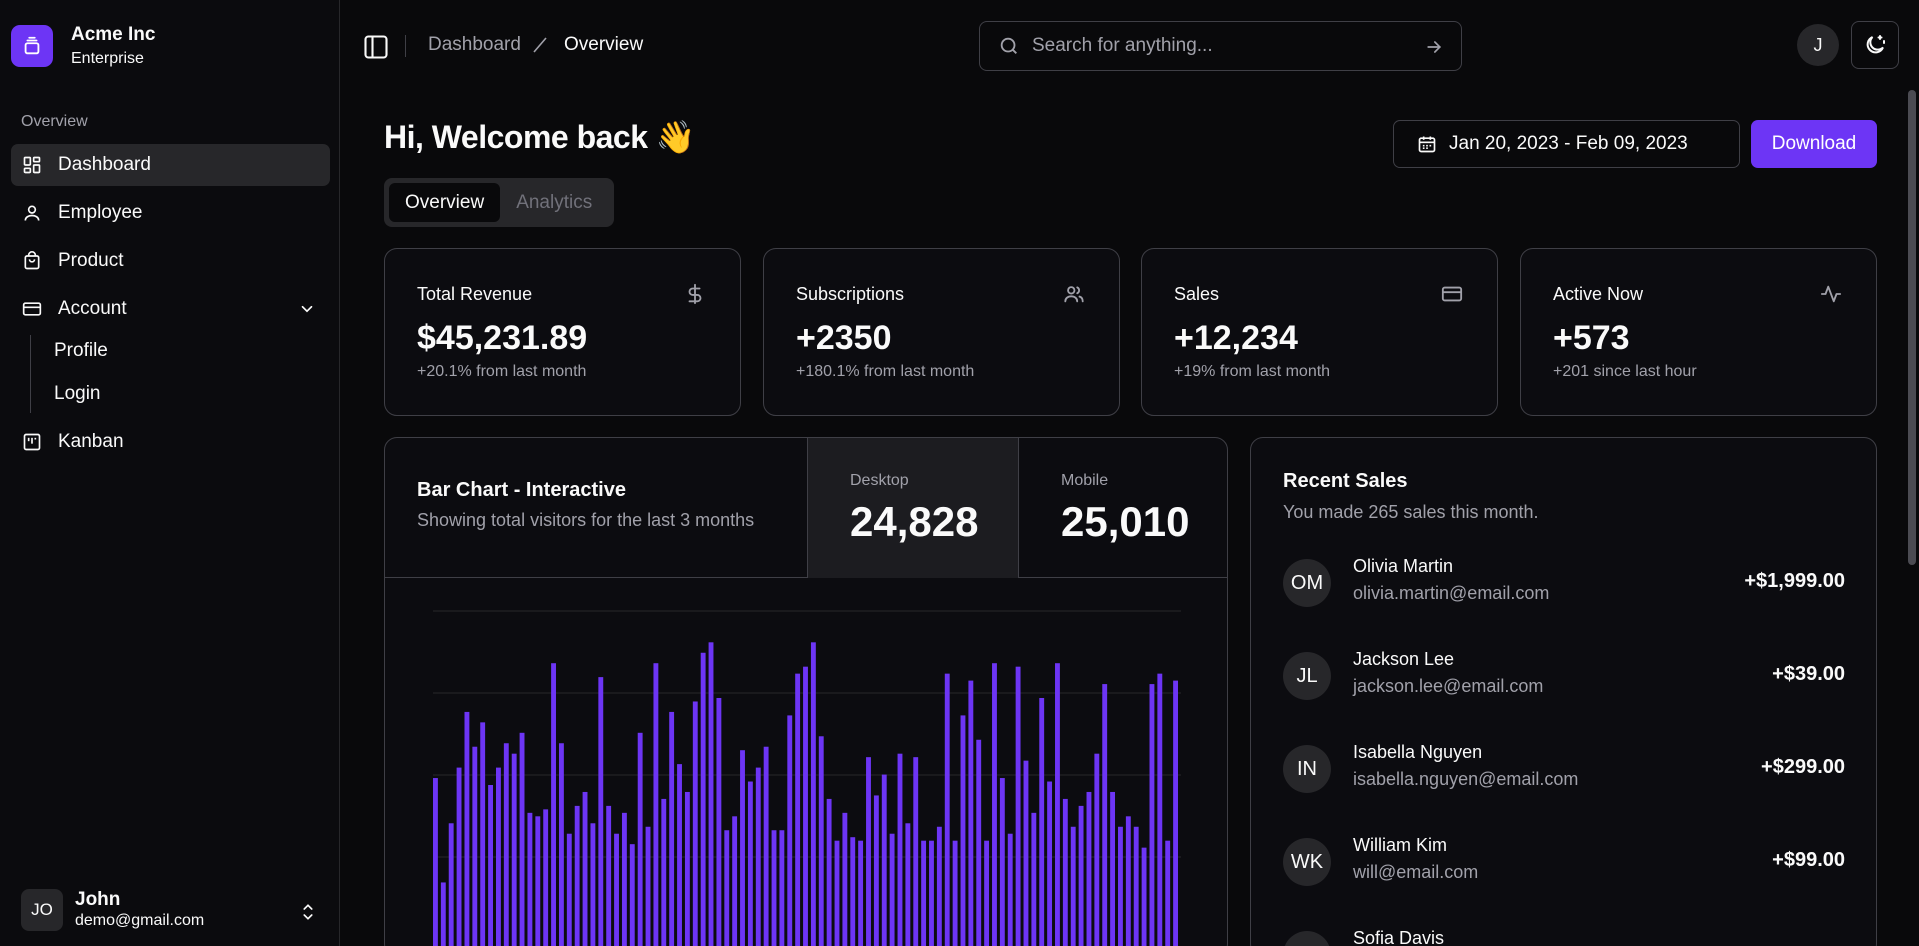 The image size is (1919, 946). Describe the element at coordinates (308, 912) in the screenshot. I see `chevrons-up-down-icon` at that location.